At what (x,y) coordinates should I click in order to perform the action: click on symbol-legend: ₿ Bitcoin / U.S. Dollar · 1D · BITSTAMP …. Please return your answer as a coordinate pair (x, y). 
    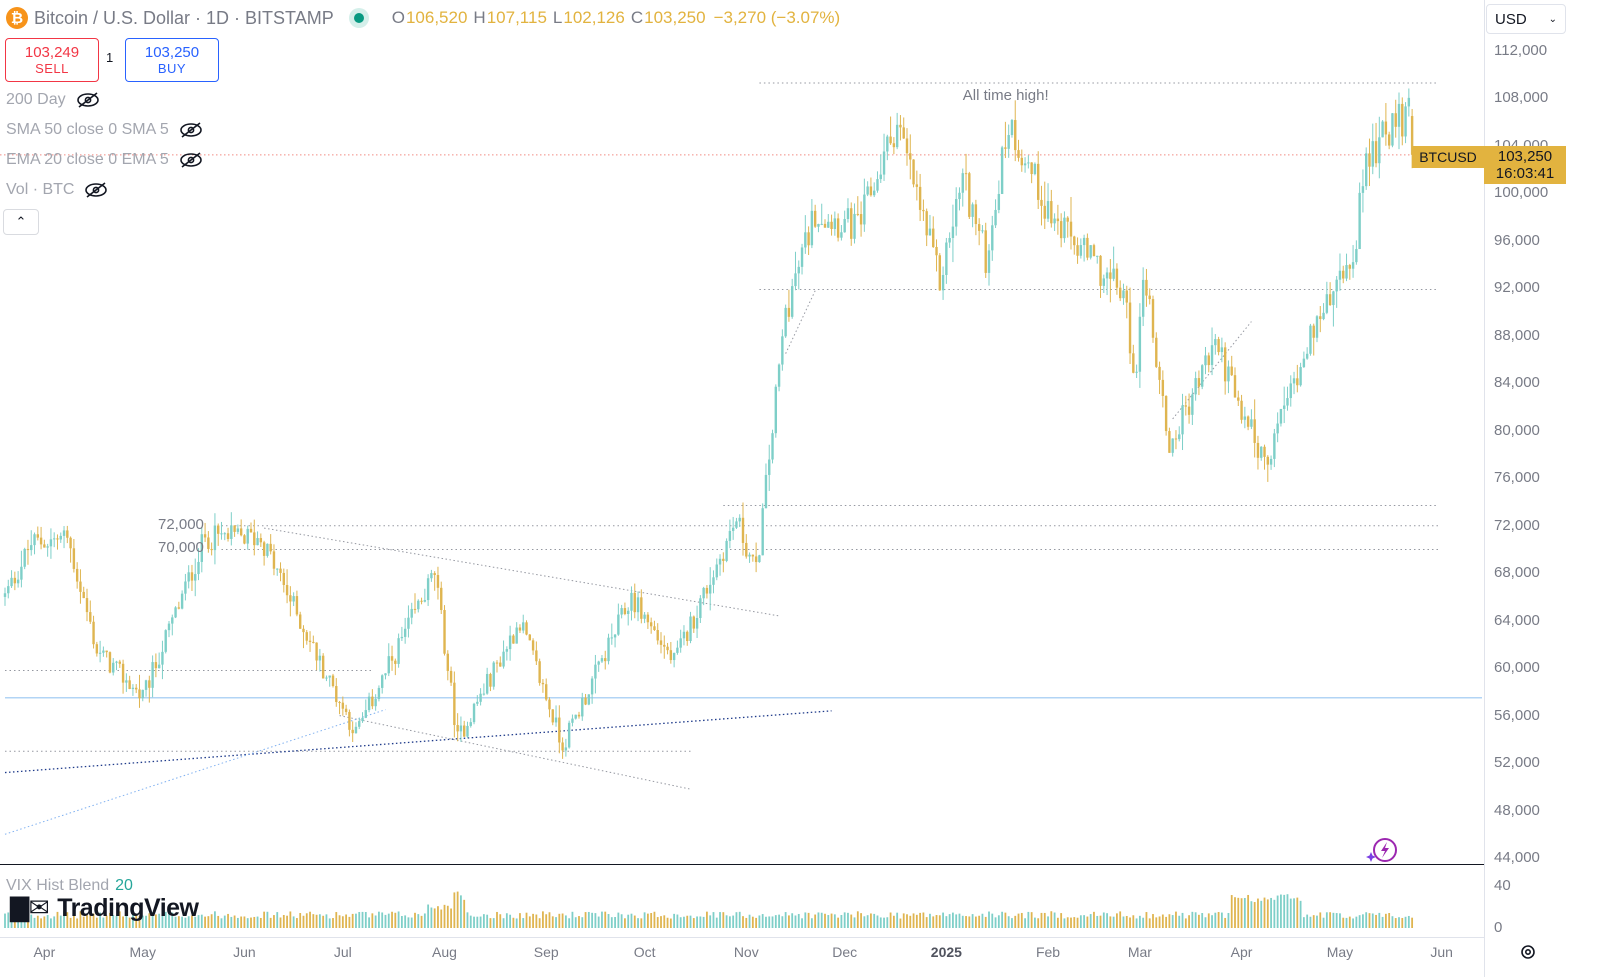
    Looking at the image, I should click on (423, 18).